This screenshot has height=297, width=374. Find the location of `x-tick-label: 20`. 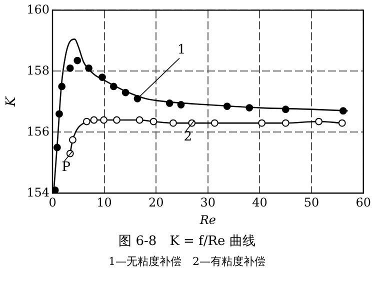

x-tick-label: 20 is located at coordinates (156, 203).